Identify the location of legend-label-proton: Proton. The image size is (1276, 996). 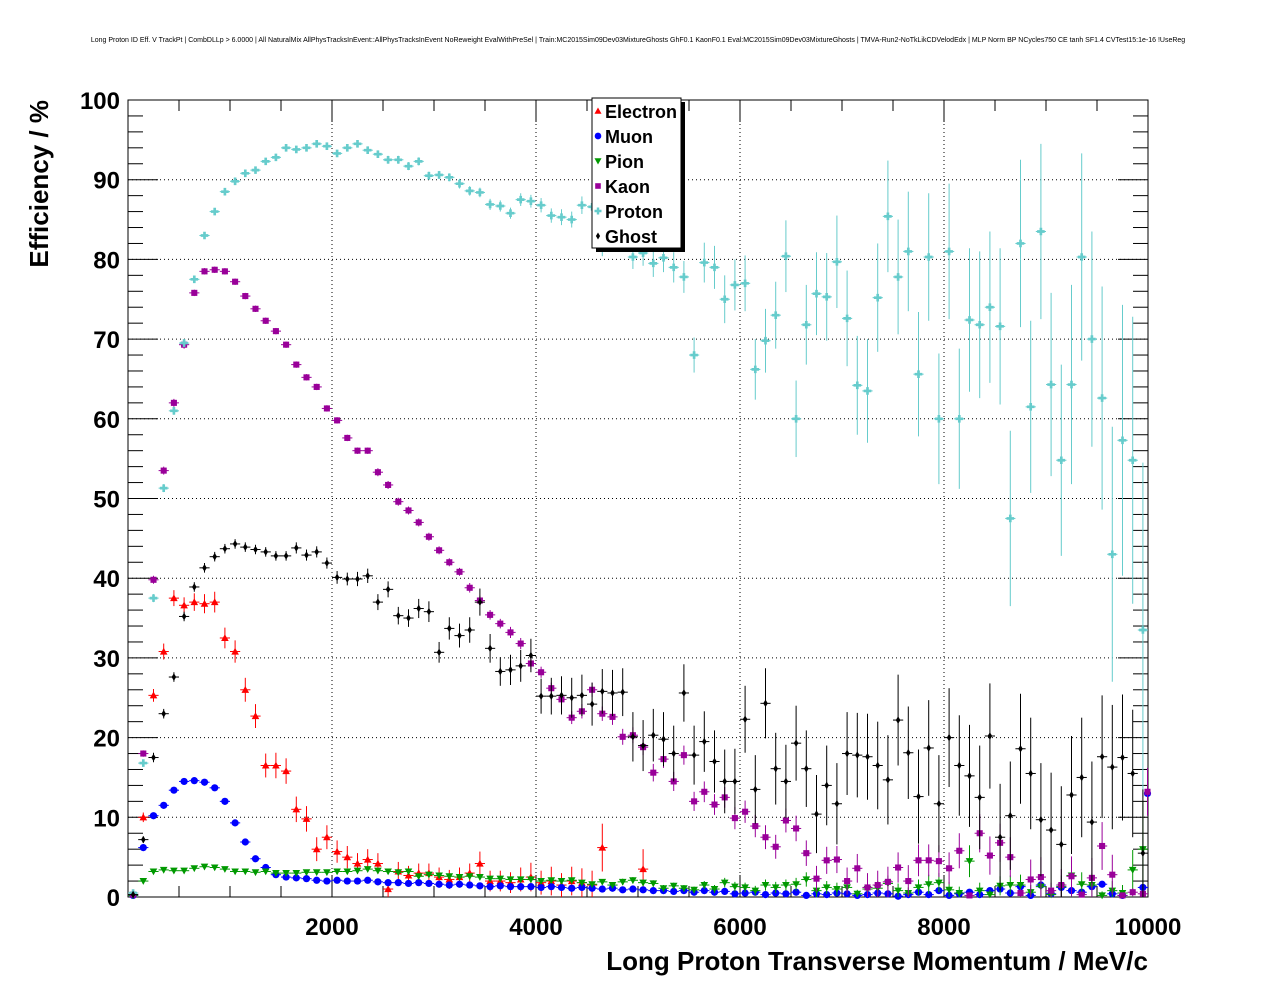
(634, 212).